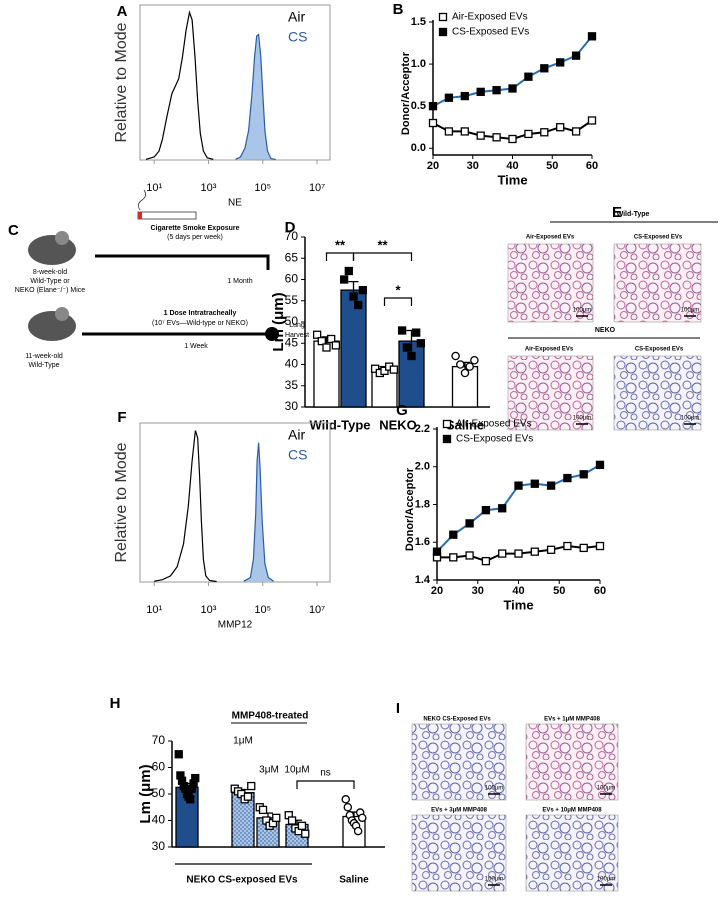  I want to click on legend-label: CS-Exposed EVs, so click(494, 439).